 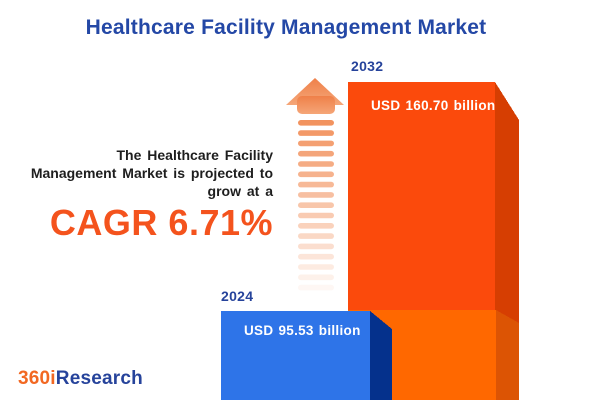 I want to click on bar-value-2032: USD 160.70 billion, so click(x=433, y=105).